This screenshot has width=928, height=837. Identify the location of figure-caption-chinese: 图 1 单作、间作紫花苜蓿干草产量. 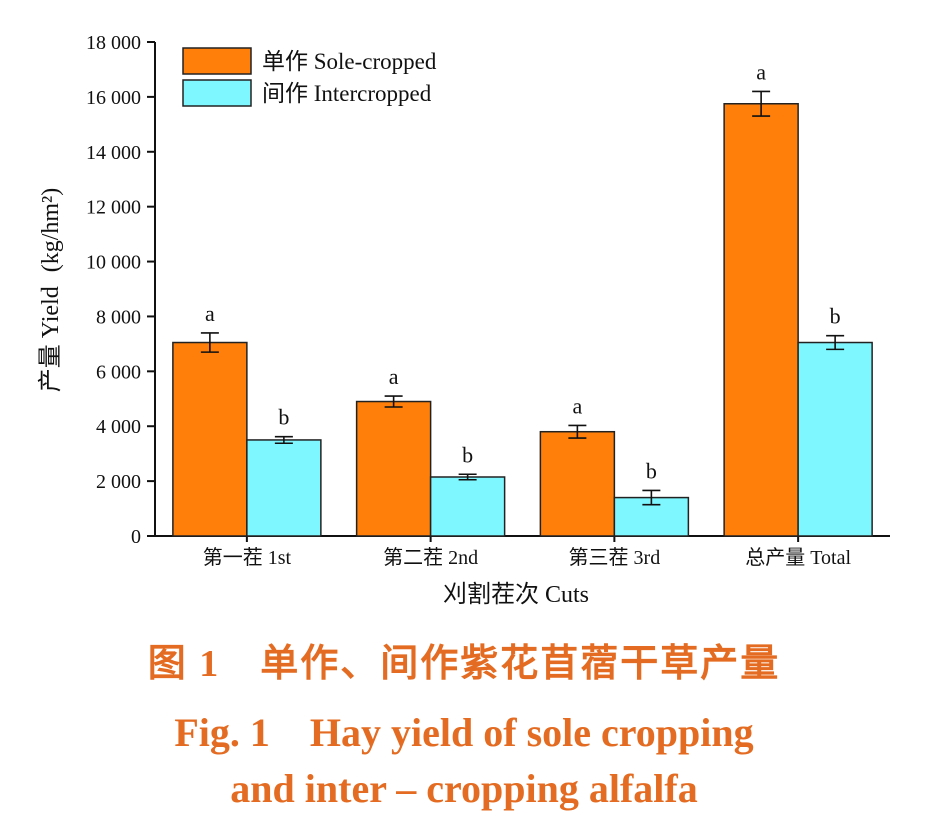
(464, 664).